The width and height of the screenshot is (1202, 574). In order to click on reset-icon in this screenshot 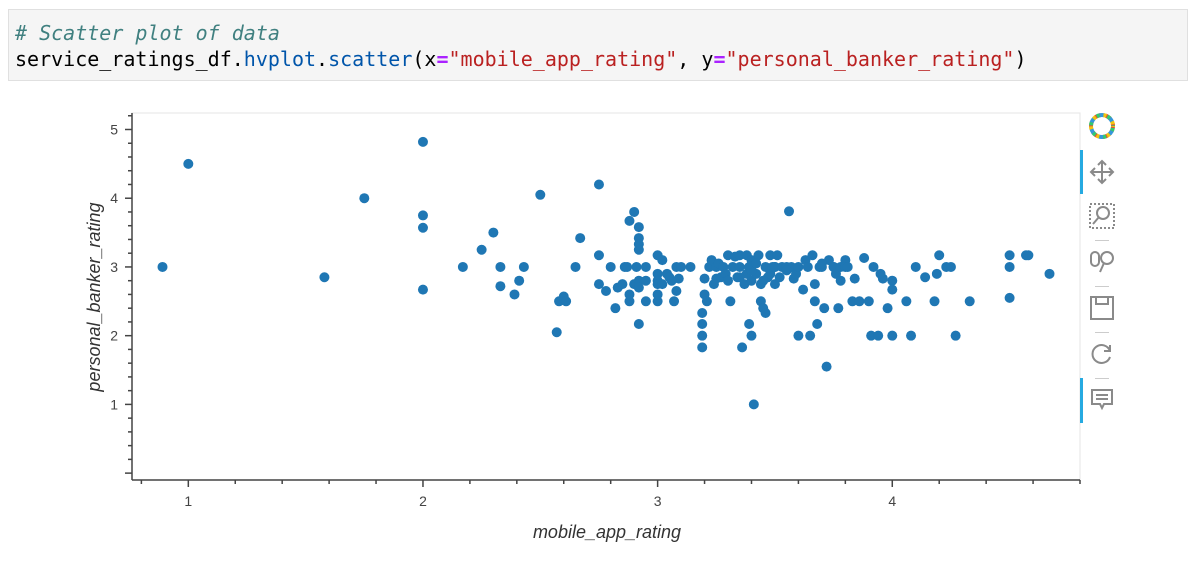, I will do `click(1102, 354)`.